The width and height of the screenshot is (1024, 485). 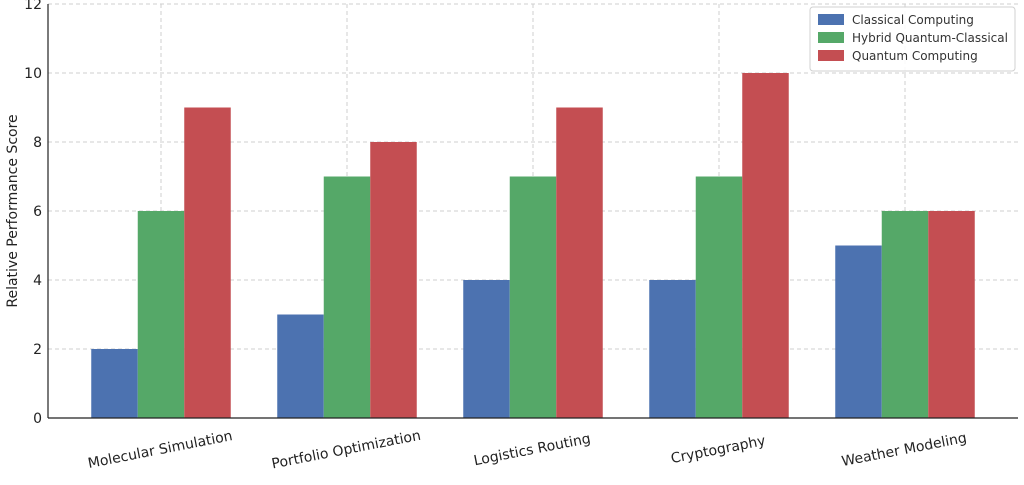 I want to click on x-tick-label: Logistics Routing, so click(x=532, y=450).